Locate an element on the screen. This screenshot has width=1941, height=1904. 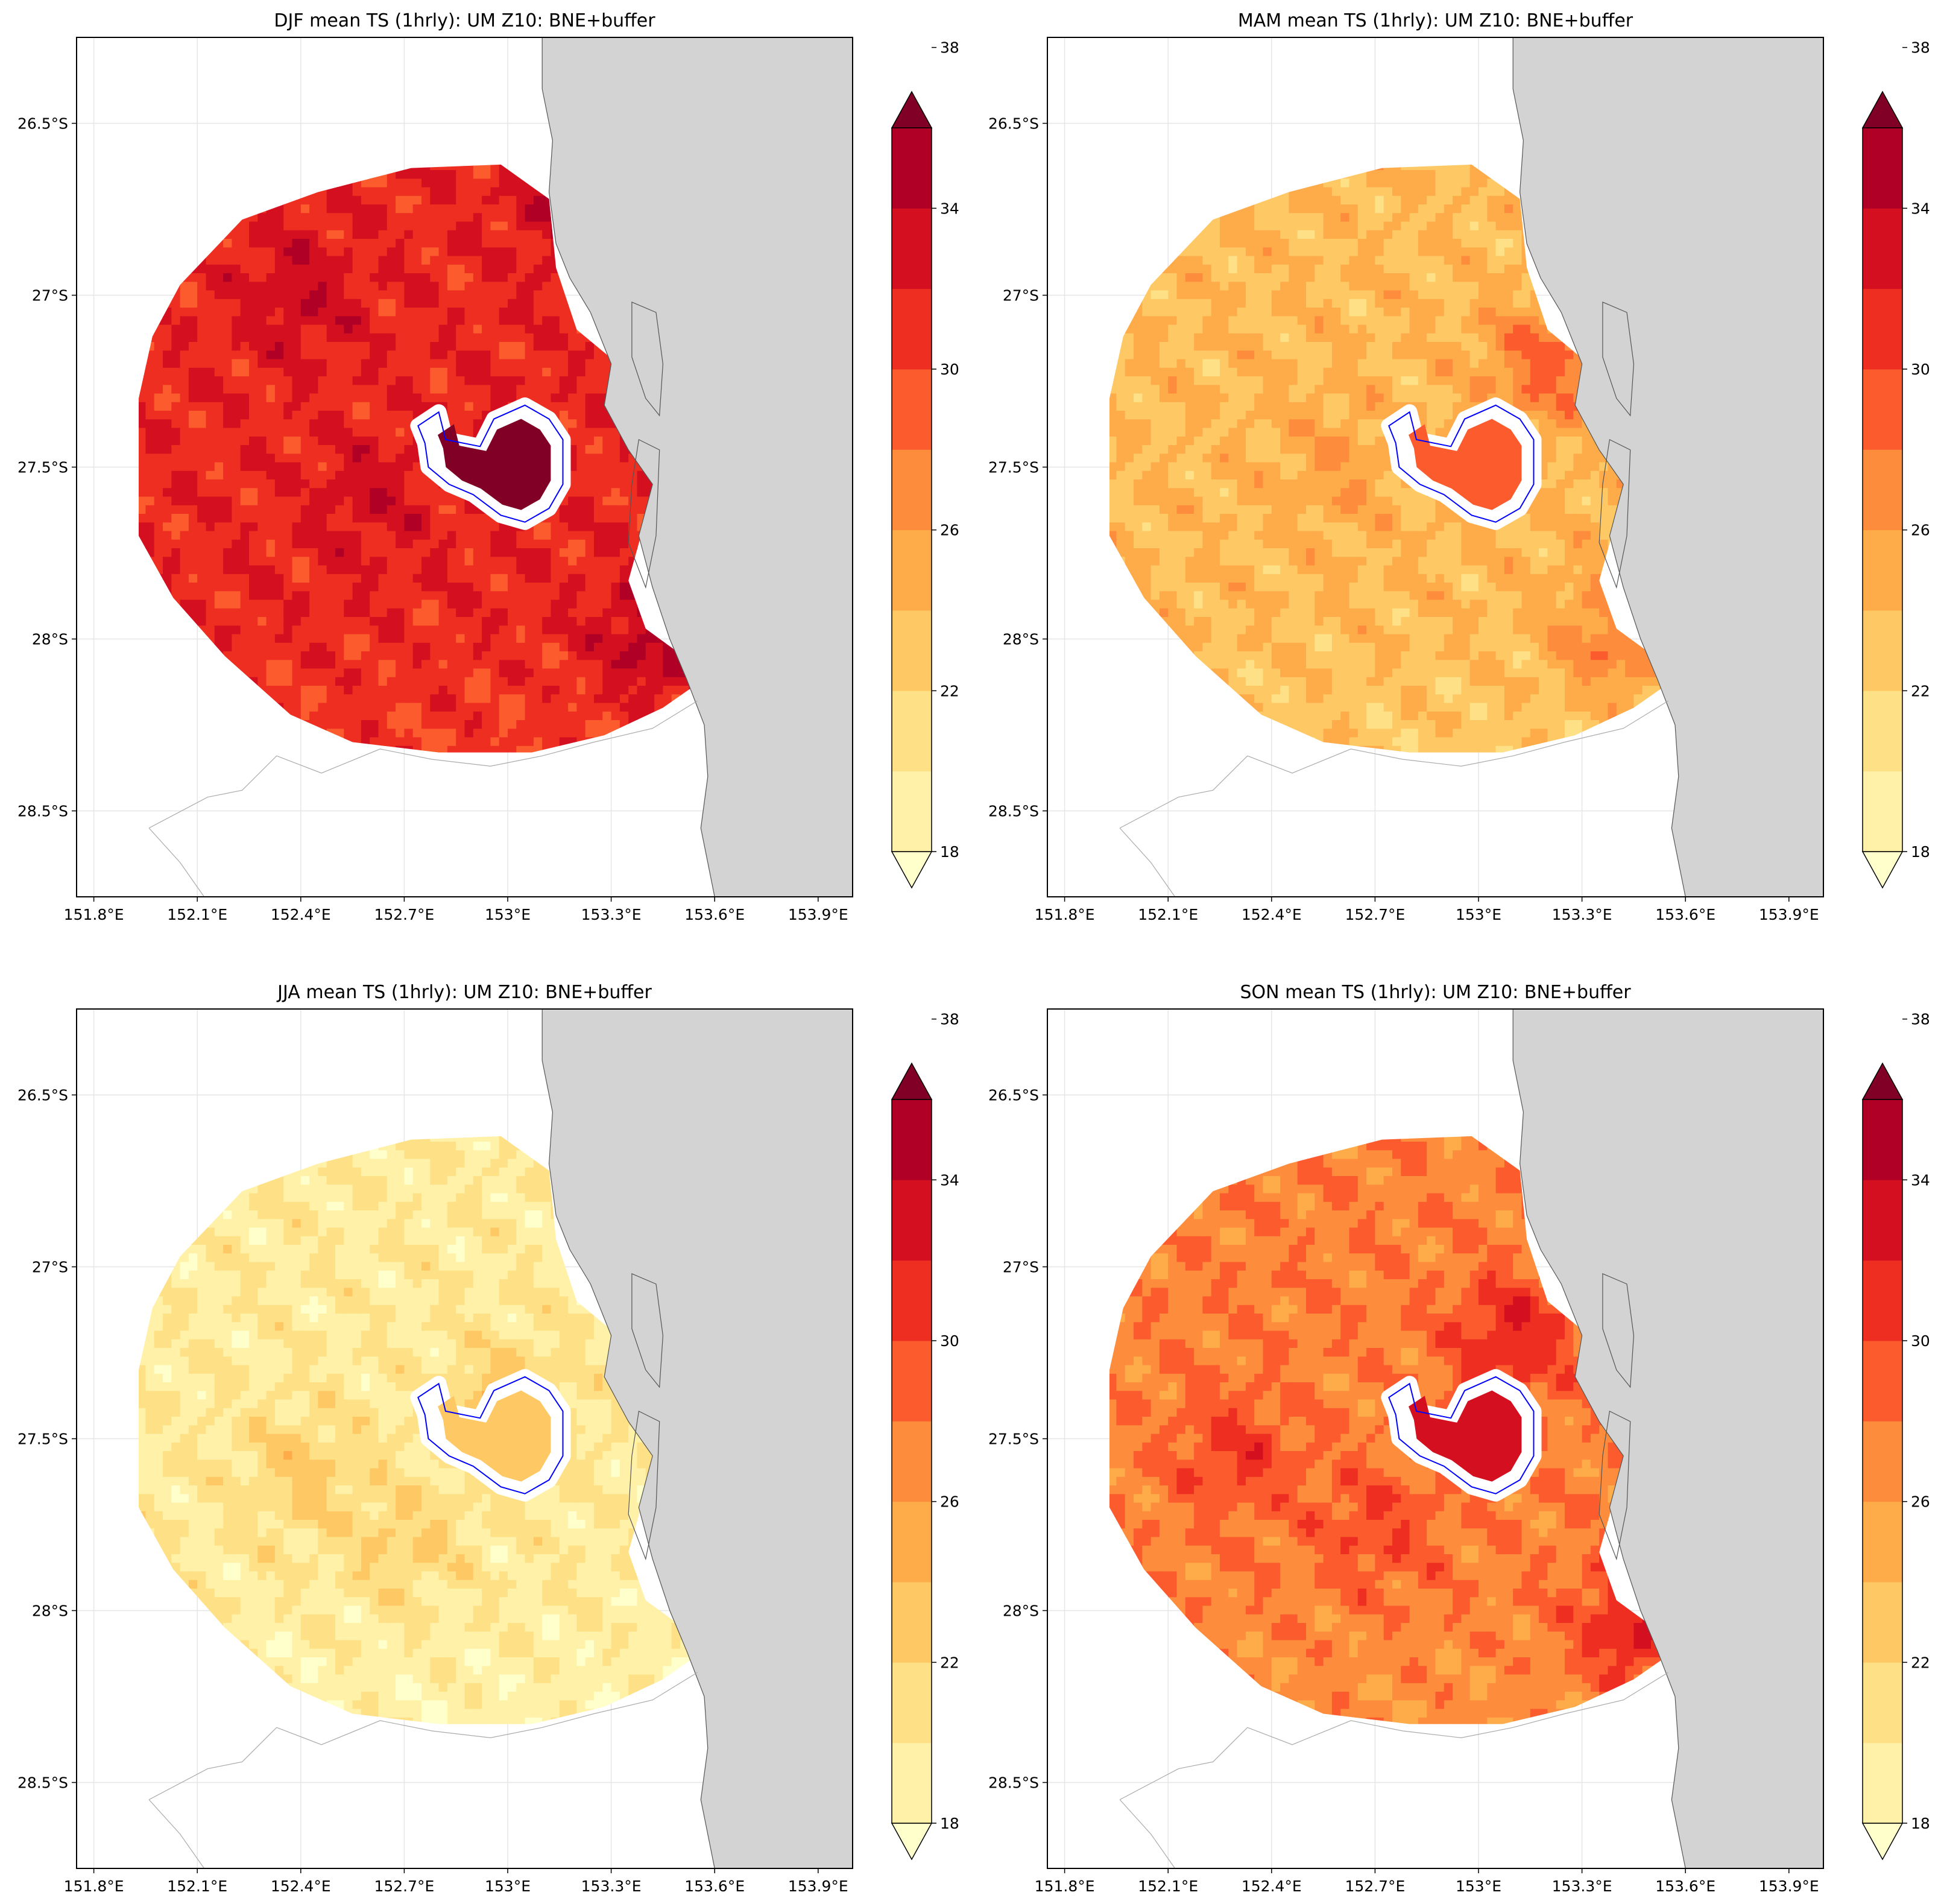
panel-title-djf: DJF mean TS (1hrly): UM Z10: BNE+buffer is located at coordinates (465, 21).